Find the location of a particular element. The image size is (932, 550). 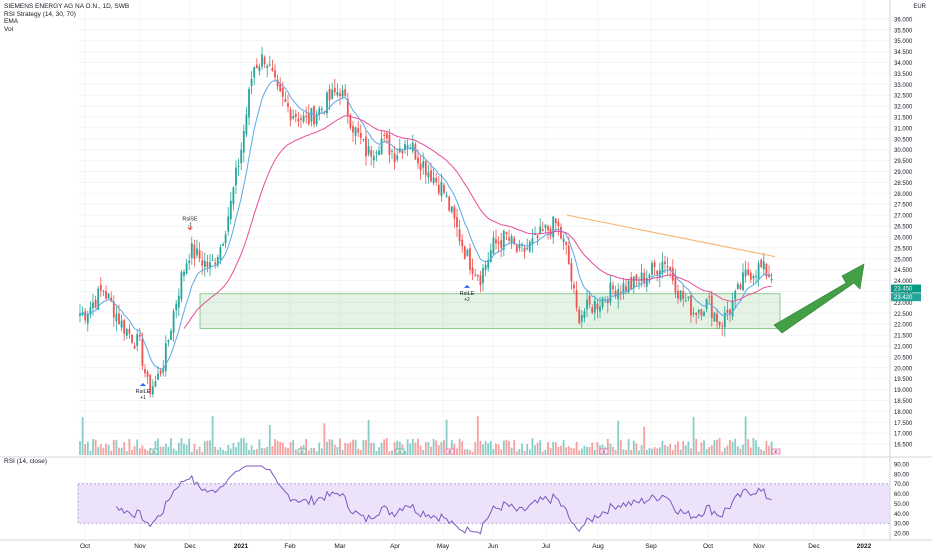

price-tick-label: 19.000 is located at coordinates (903, 391).